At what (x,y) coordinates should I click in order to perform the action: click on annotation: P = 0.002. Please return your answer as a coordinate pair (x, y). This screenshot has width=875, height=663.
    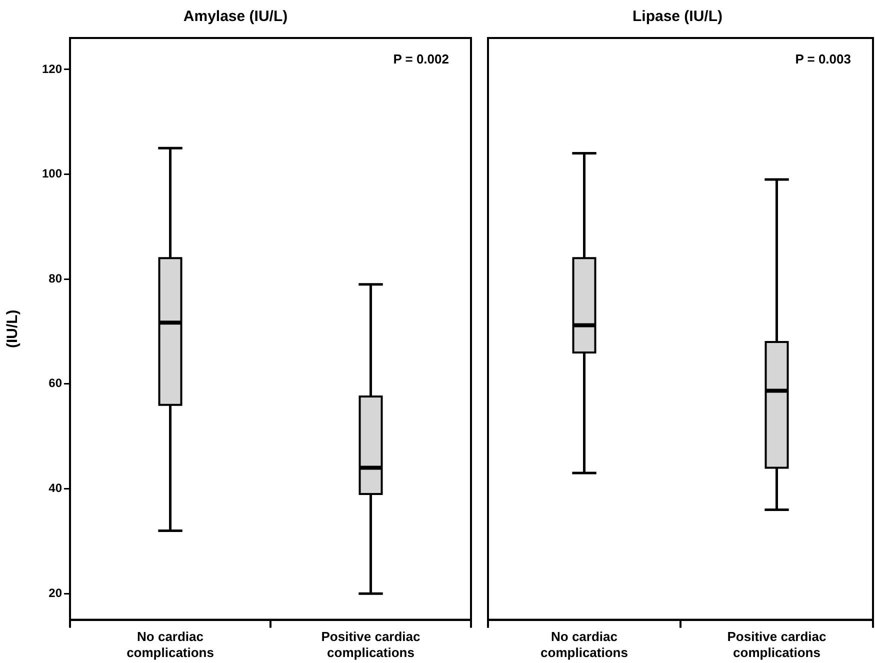
    Looking at the image, I should click on (421, 59).